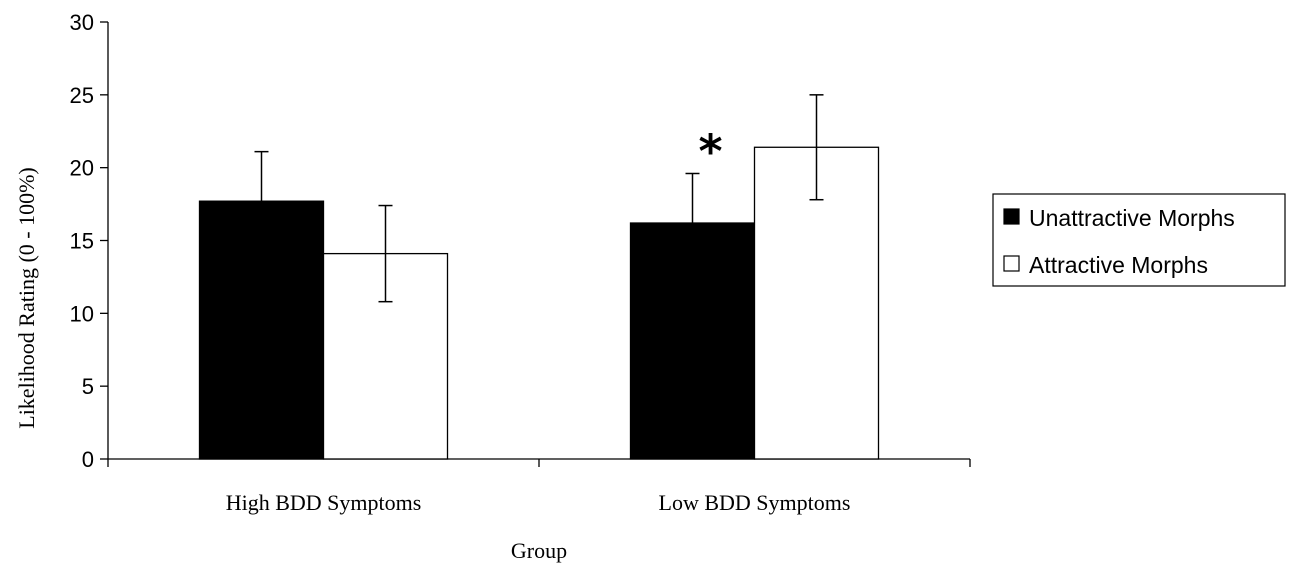  What do you see at coordinates (88, 459) in the screenshot?
I see `y-tick-label: 0` at bounding box center [88, 459].